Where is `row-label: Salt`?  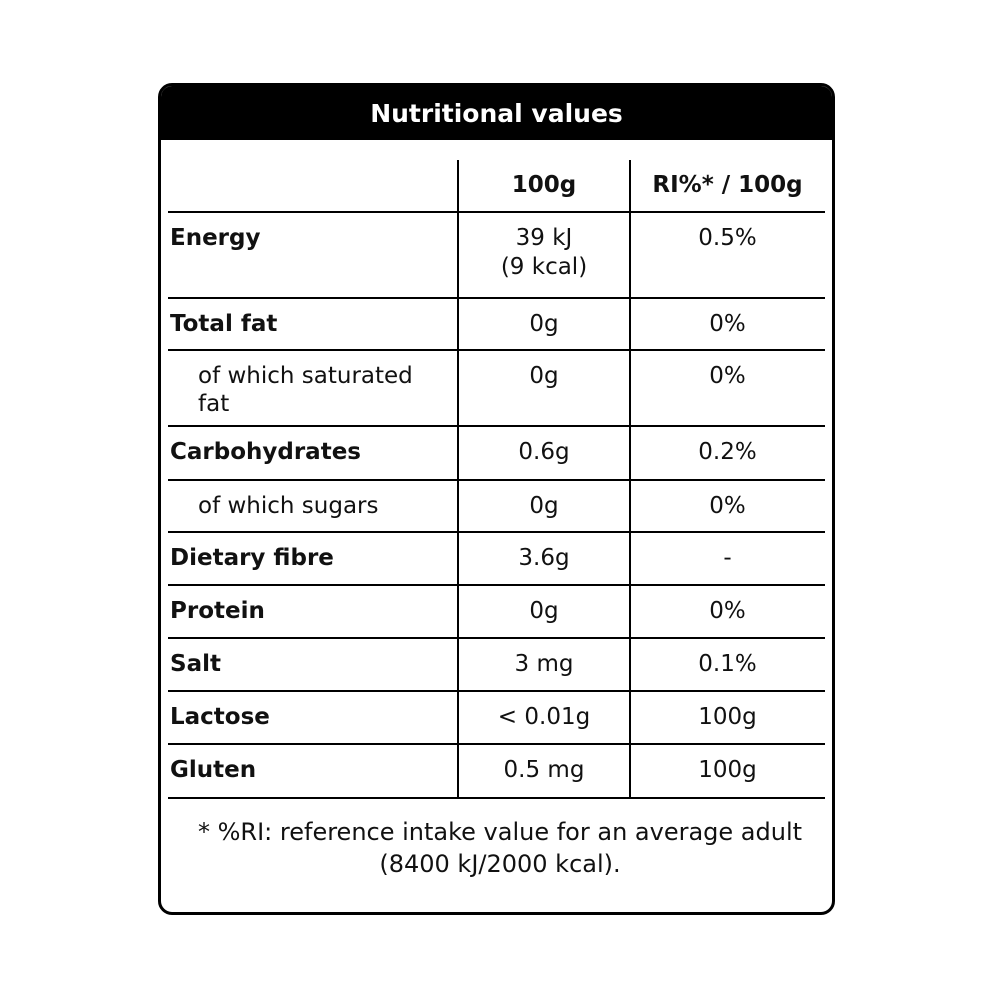 row-label: Salt is located at coordinates (195, 664).